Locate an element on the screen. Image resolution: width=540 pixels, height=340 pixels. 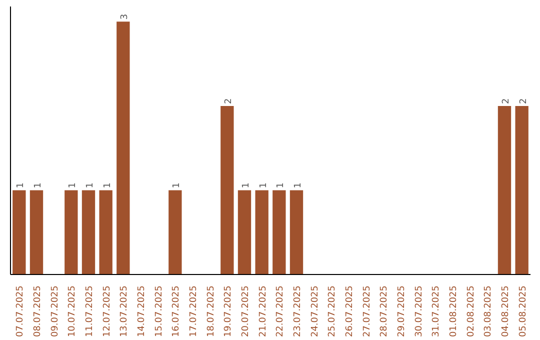
x-tick-label: 17.07.2025 is located at coordinates (194, 312).